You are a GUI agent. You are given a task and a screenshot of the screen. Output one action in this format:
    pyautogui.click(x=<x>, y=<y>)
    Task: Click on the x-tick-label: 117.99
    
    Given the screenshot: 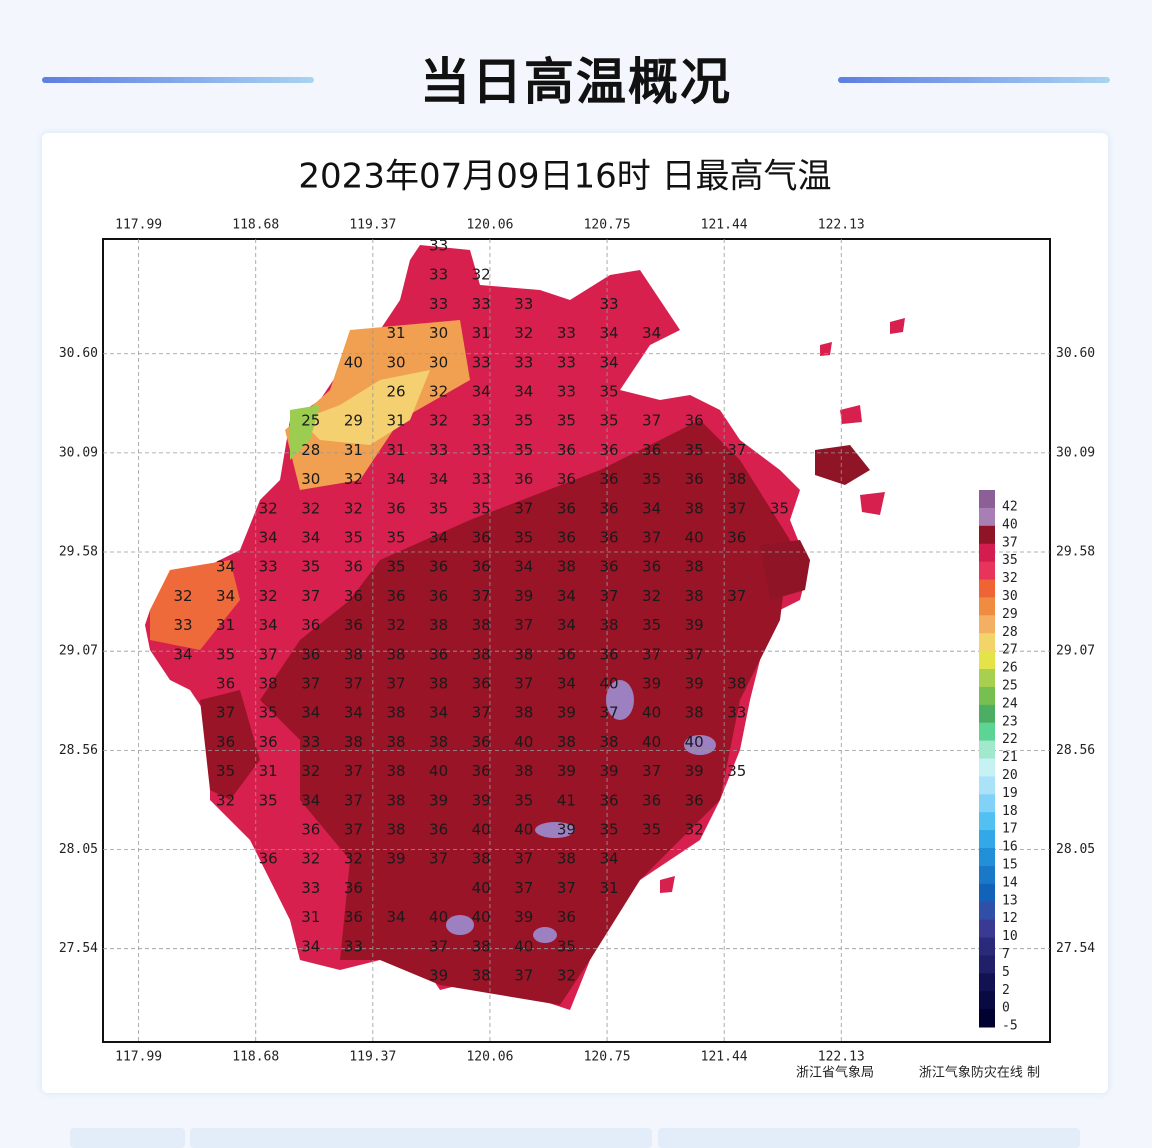 What is the action you would take?
    pyautogui.click(x=138, y=1057)
    